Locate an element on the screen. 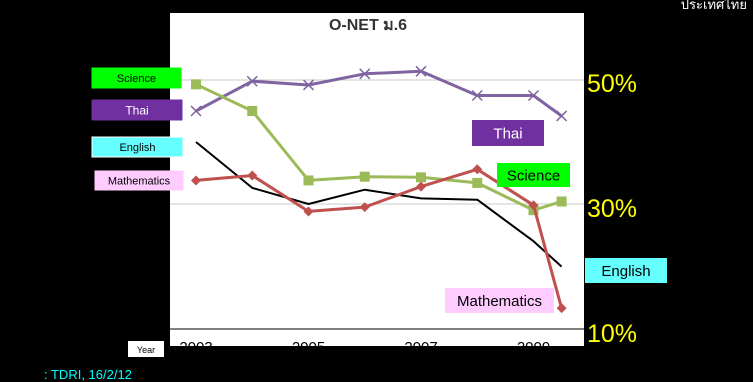  end-label-thai: Thai is located at coordinates (508, 133).